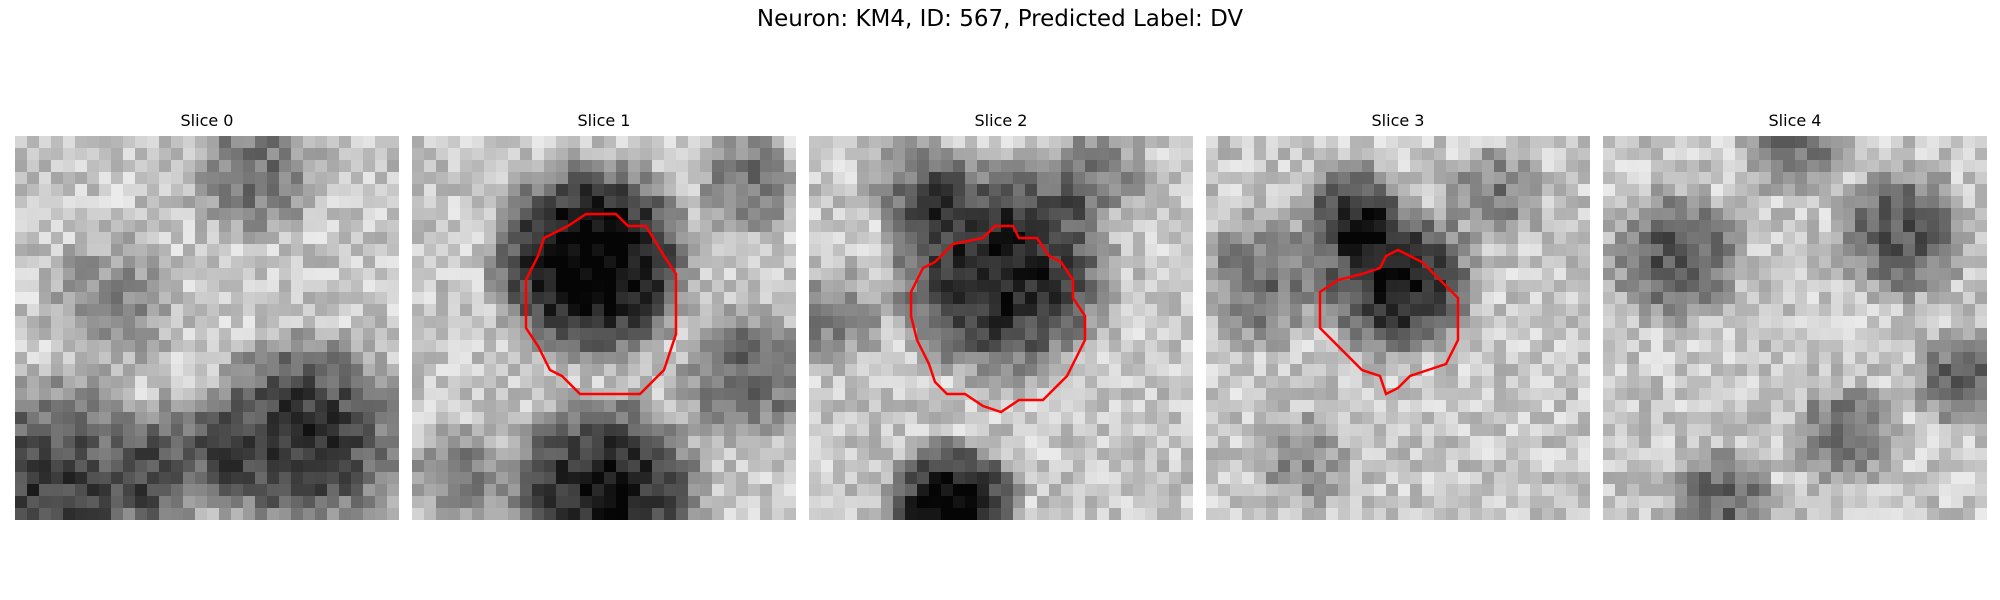  What do you see at coordinates (1001, 120) in the screenshot?
I see `slice-title: Slice 2` at bounding box center [1001, 120].